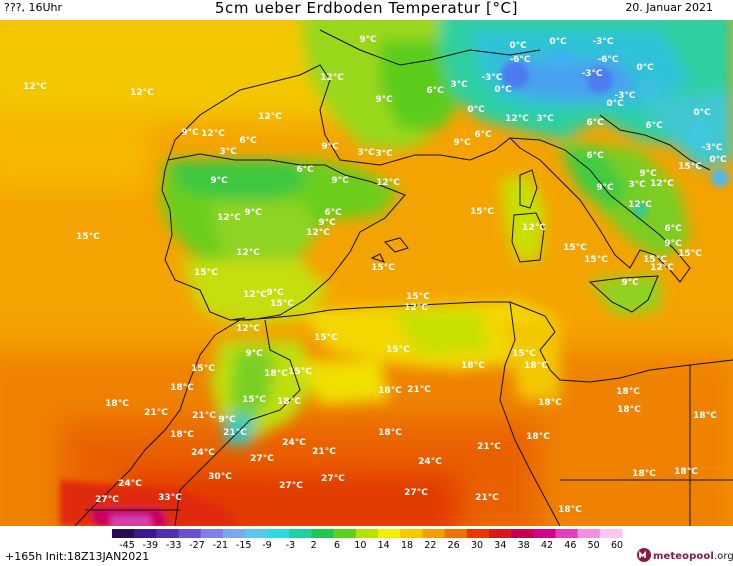  I want to click on legend-tick-label: 14, so click(384, 545).